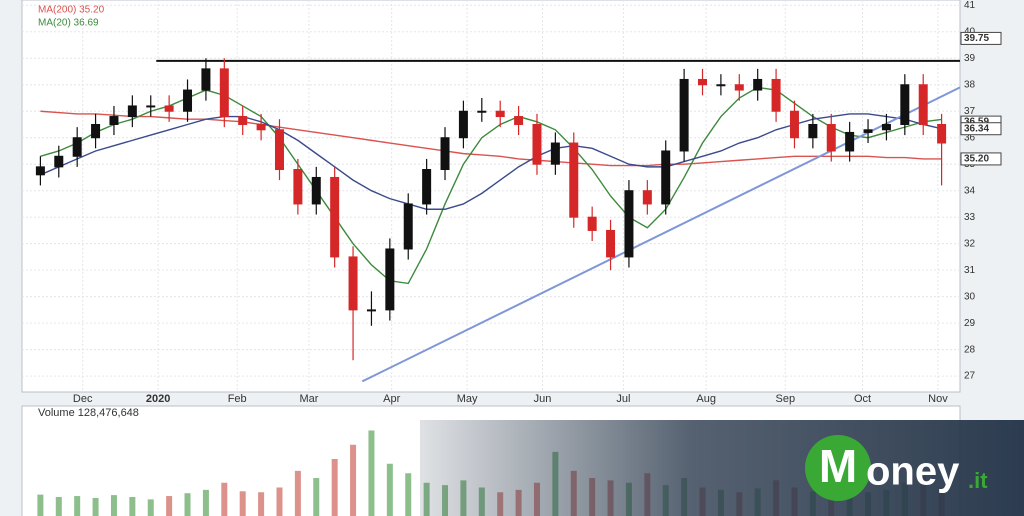  I want to click on y-tick-label: 39, so click(970, 58).